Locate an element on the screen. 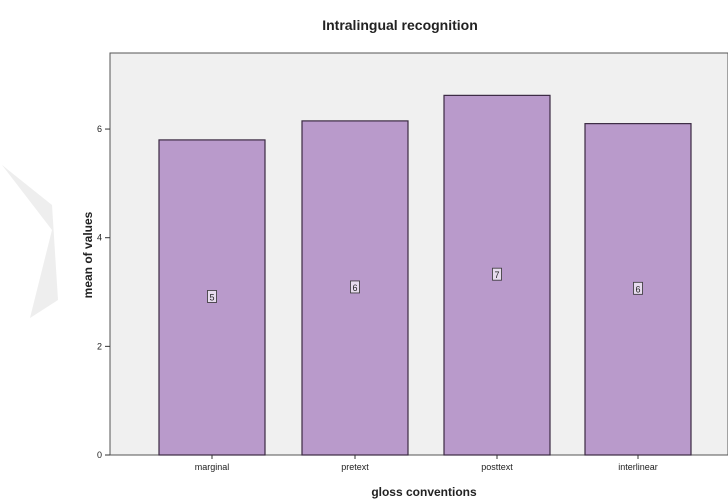  bar-label-box-pretext is located at coordinates (355, 287).